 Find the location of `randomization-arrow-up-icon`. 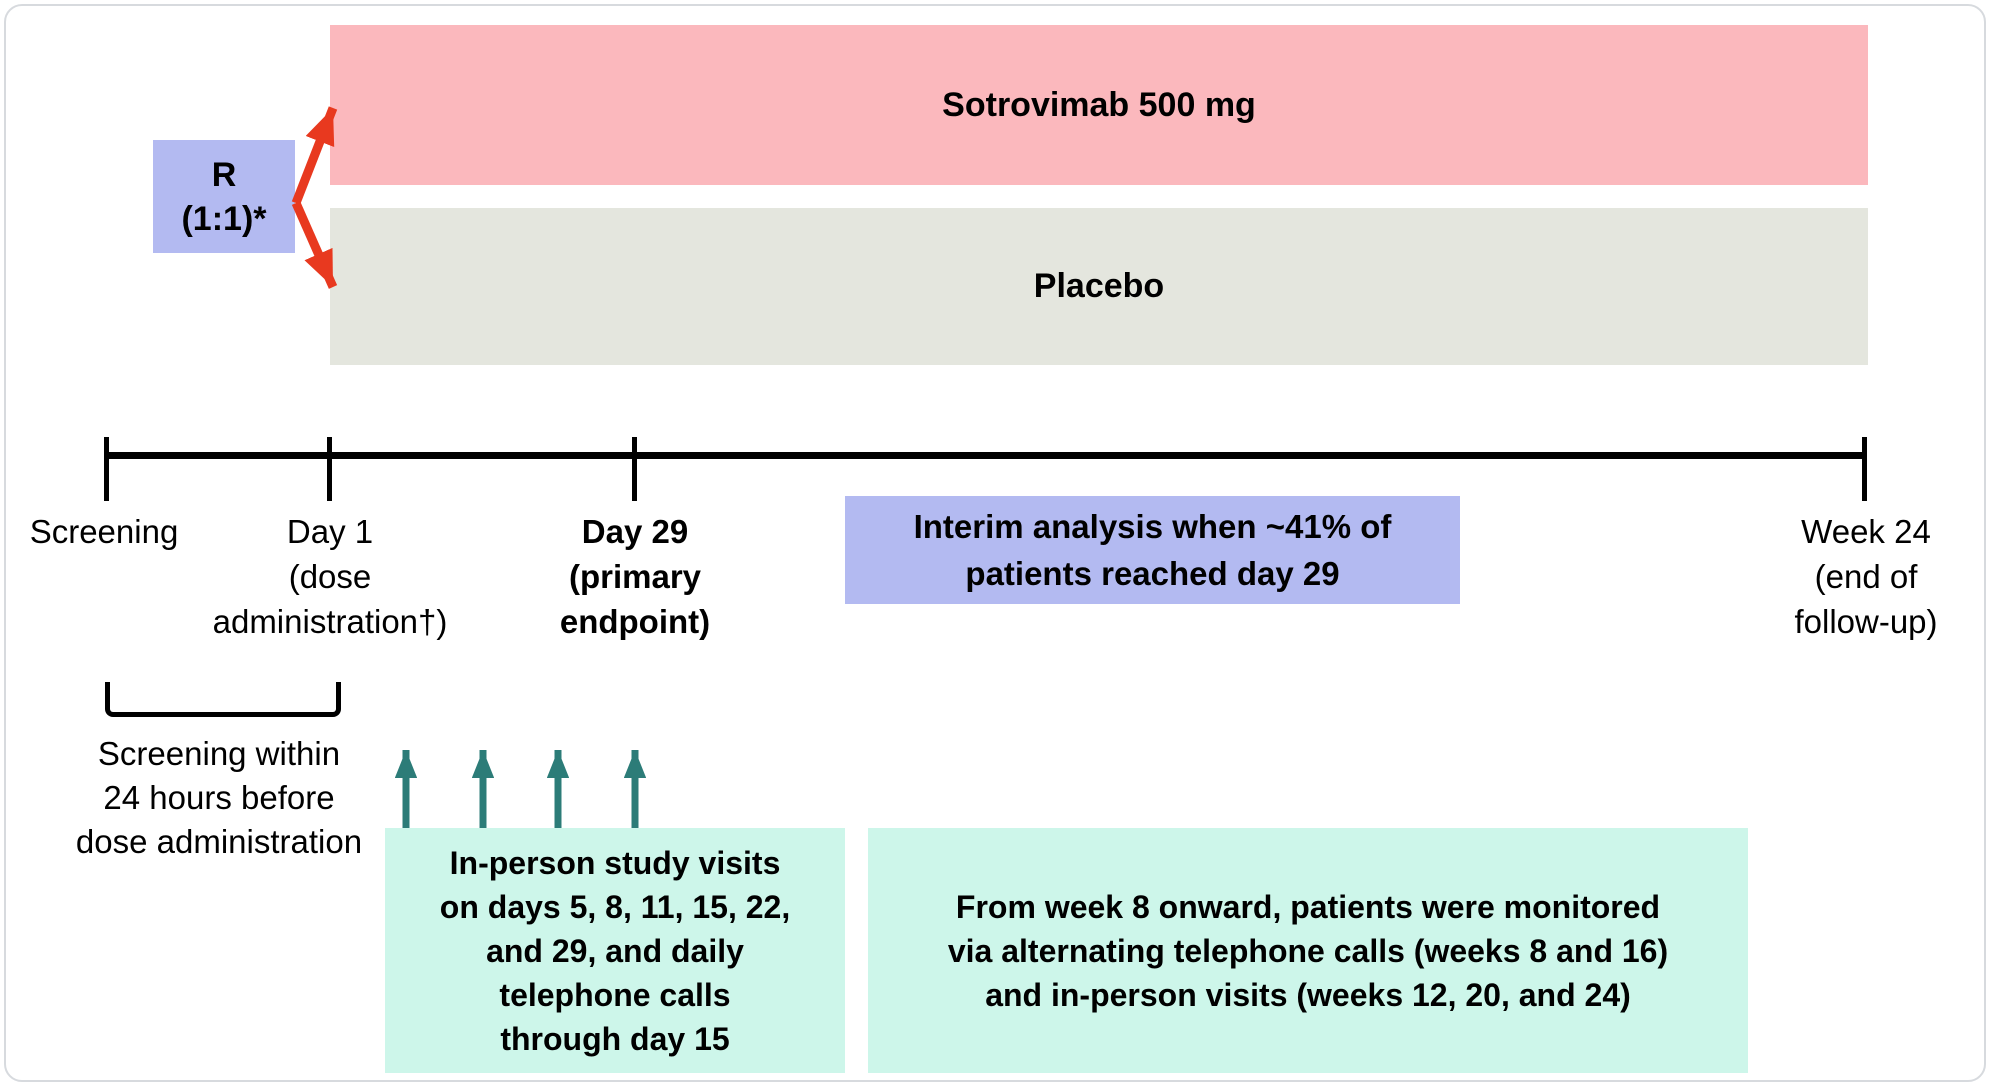

randomization-arrow-up-icon is located at coordinates (314, 155).